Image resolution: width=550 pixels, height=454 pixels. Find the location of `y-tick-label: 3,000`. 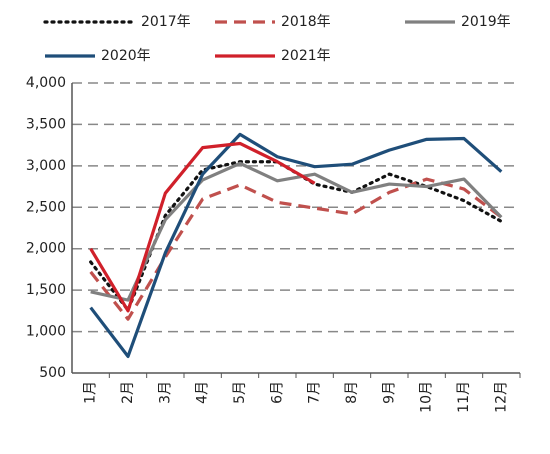

y-tick-label: 3,000 is located at coordinates (46, 166).